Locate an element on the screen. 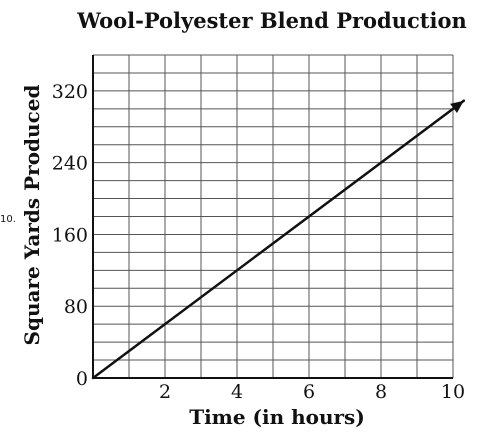 The height and width of the screenshot is (435, 498). y-tick-label: 320 is located at coordinates (70, 92).